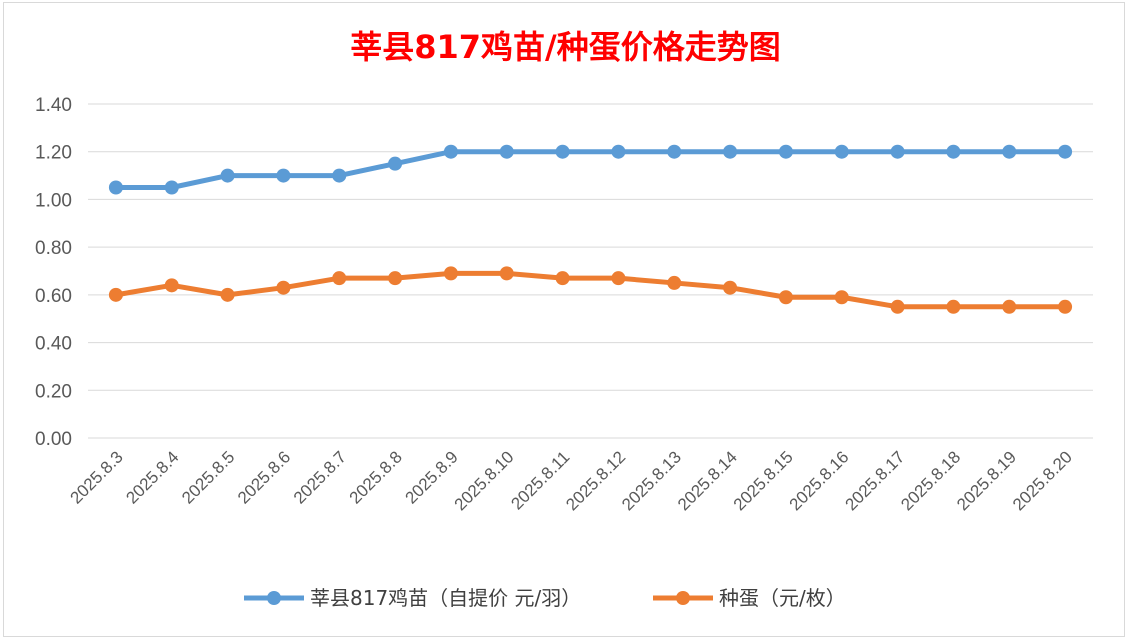 This screenshot has height=643, width=1131. Describe the element at coordinates (53, 296) in the screenshot. I see `y-tick-label: 0.60` at that location.